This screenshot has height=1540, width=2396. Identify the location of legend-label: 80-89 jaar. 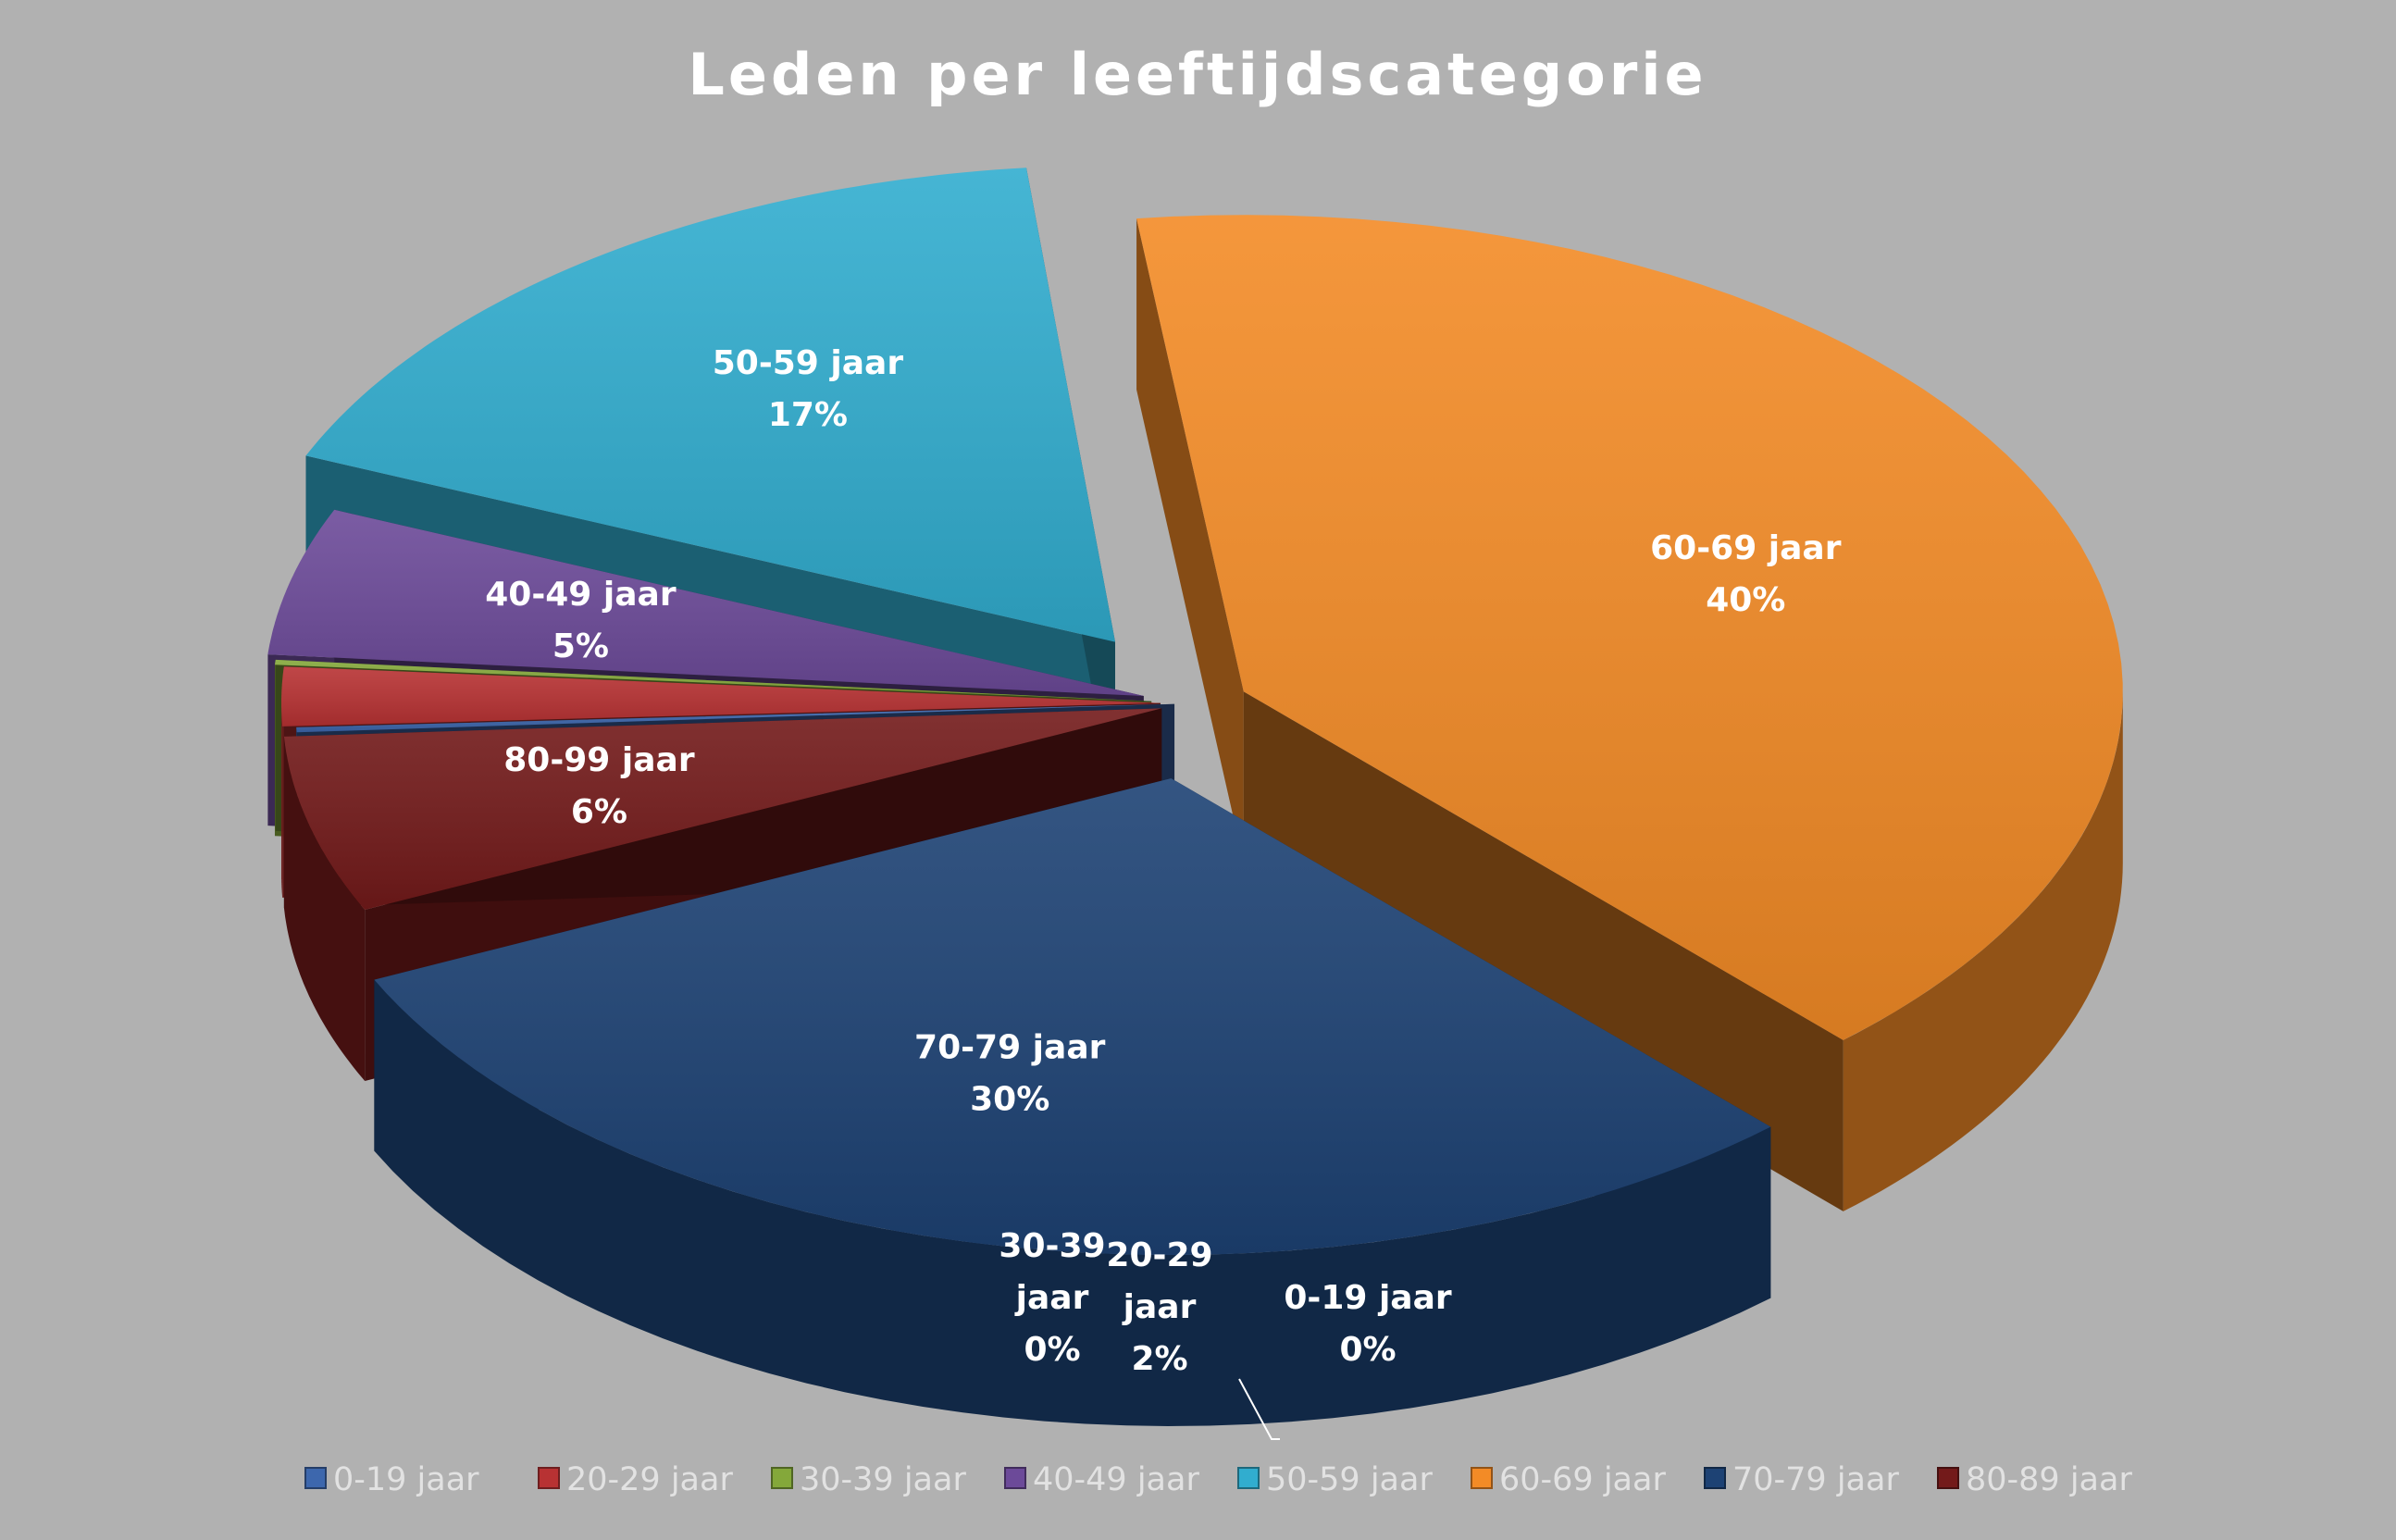
(2049, 1479).